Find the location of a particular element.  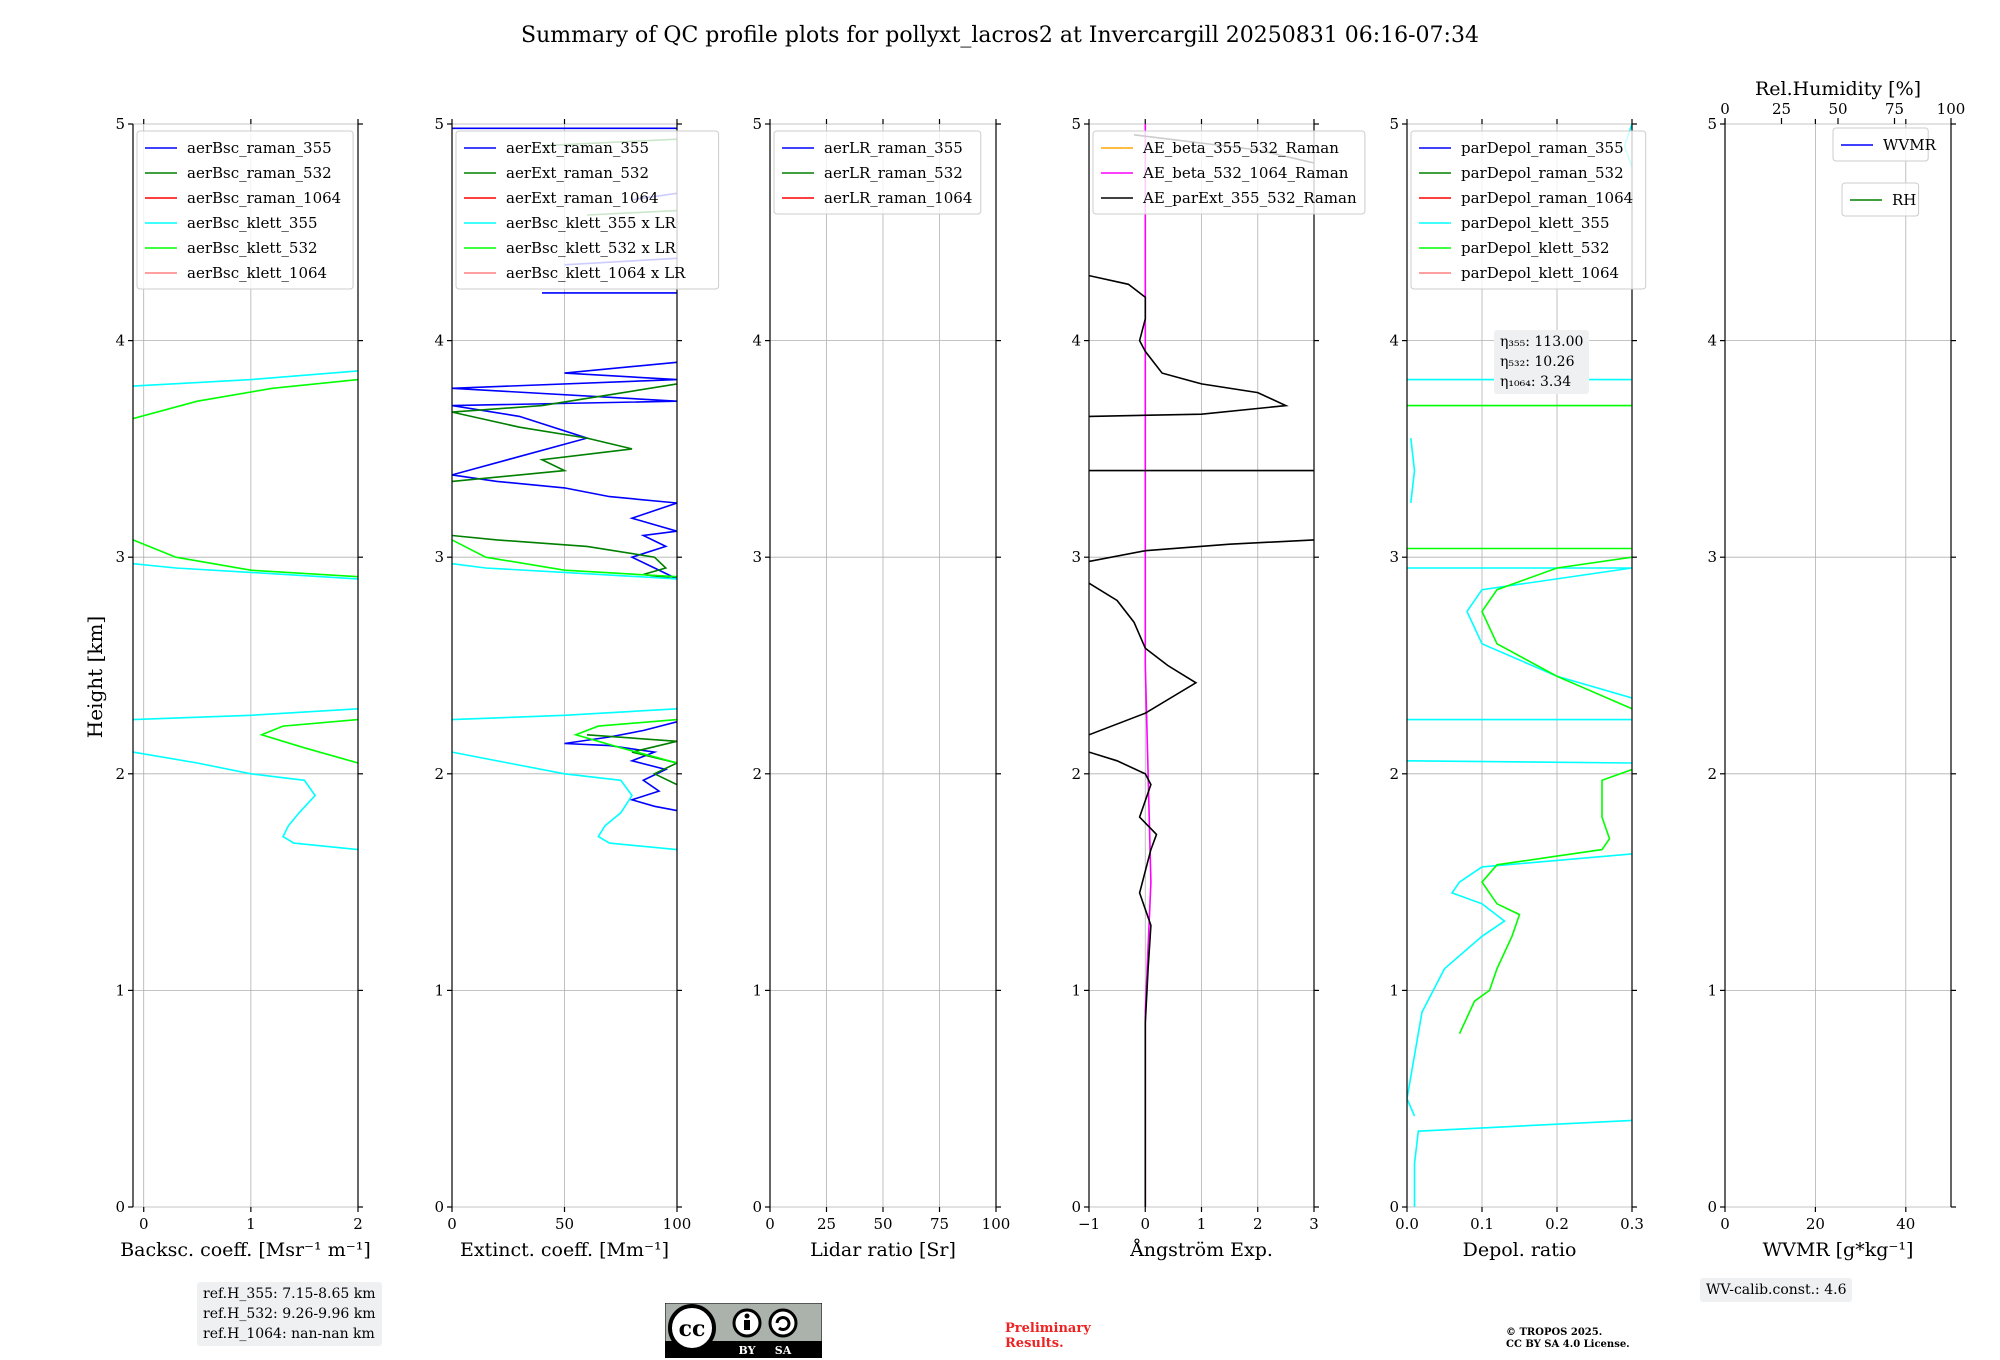

x-tick-label: 50 is located at coordinates (564, 1224).